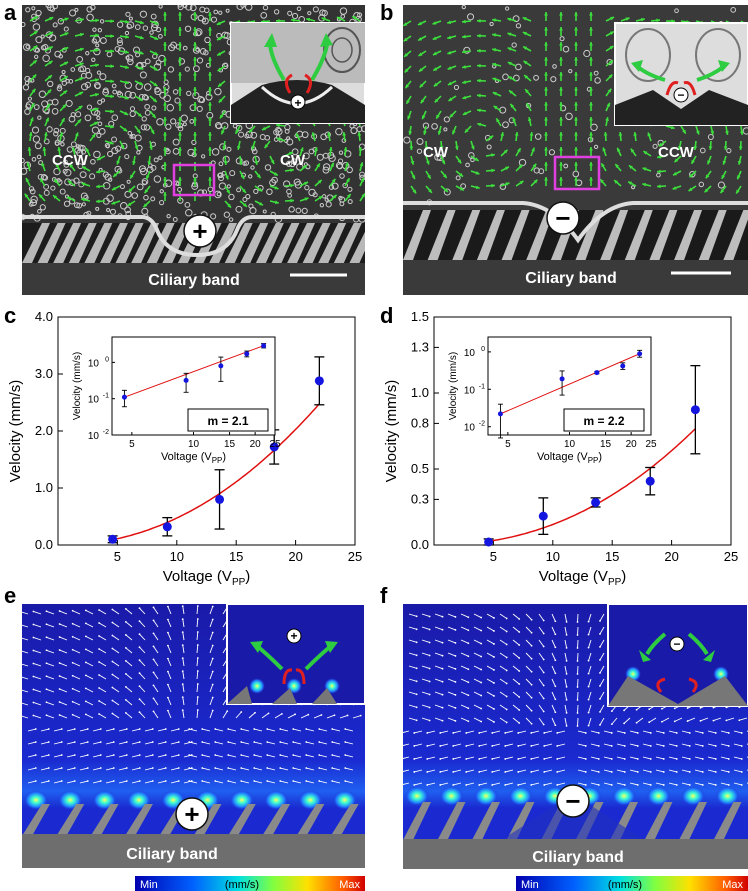  Describe the element at coordinates (420, 316) in the screenshot. I see `chart-d-ytick-1.5: 1.5` at that location.